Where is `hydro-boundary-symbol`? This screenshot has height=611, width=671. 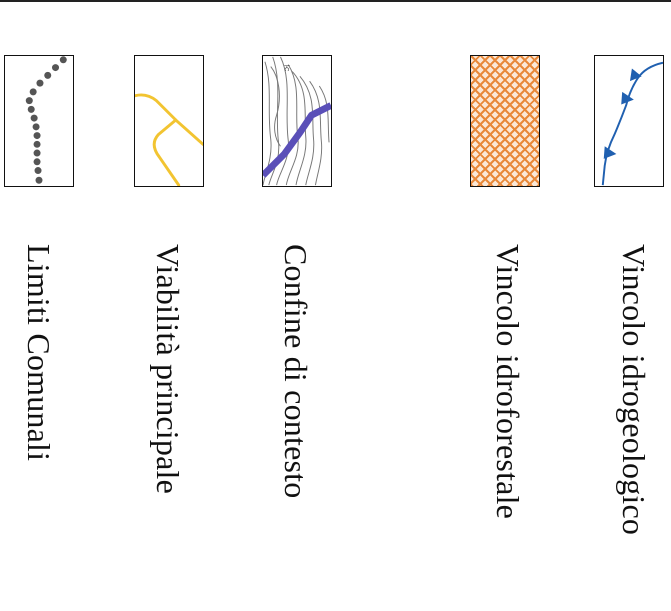 hydro-boundary-symbol is located at coordinates (632, 123).